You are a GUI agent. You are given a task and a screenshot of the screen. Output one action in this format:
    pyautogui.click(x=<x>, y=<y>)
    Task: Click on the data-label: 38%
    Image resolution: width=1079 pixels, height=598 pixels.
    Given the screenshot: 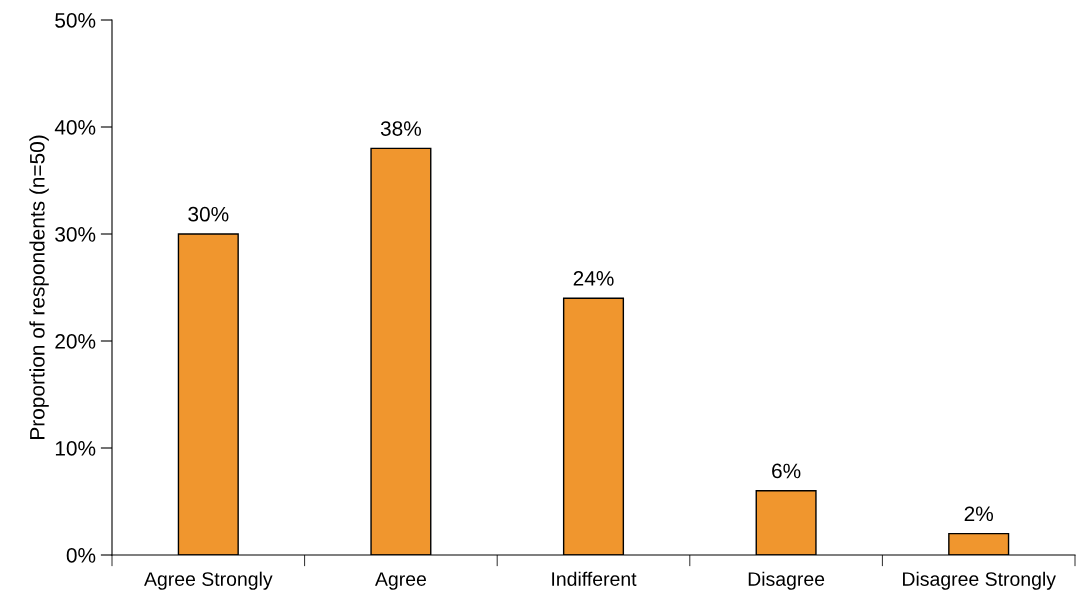 What is the action you would take?
    pyautogui.click(x=401, y=128)
    